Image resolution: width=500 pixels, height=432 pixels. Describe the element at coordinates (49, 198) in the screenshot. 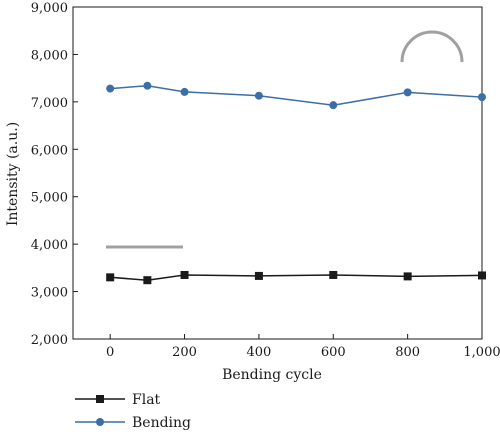

I see `y-tick-label: 5,000` at that location.